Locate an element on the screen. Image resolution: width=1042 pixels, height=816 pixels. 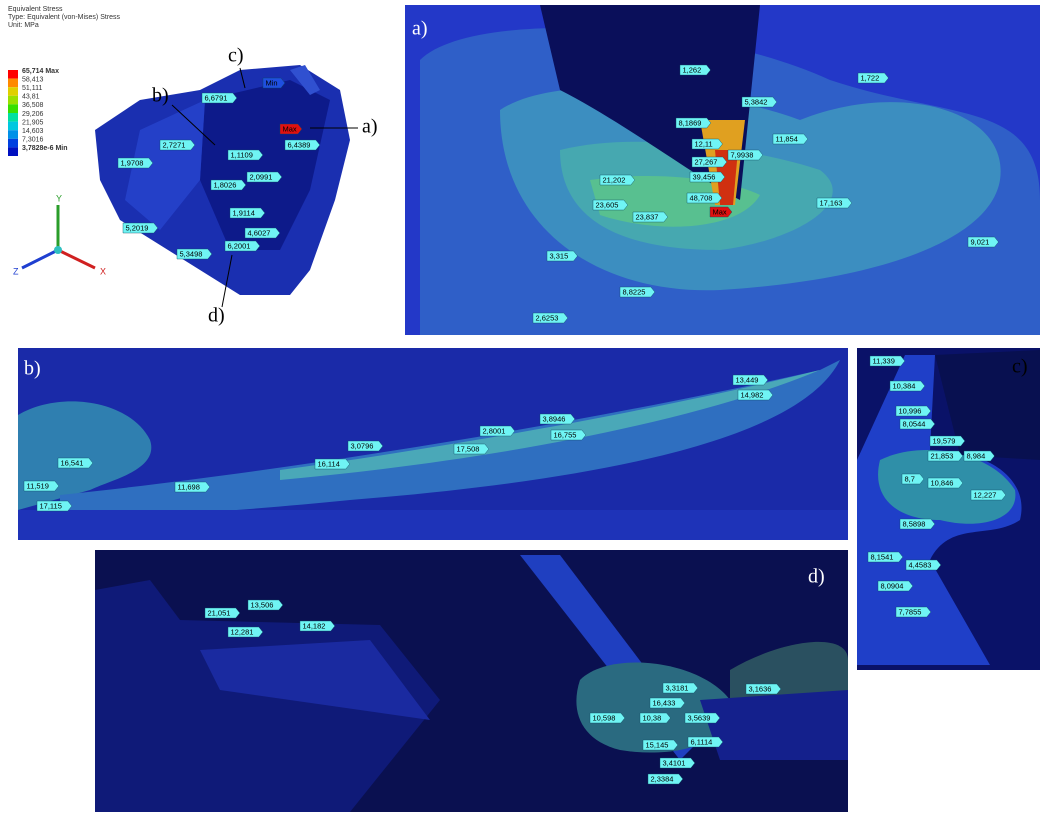
probe-value: 1,722 is located at coordinates (870, 77).